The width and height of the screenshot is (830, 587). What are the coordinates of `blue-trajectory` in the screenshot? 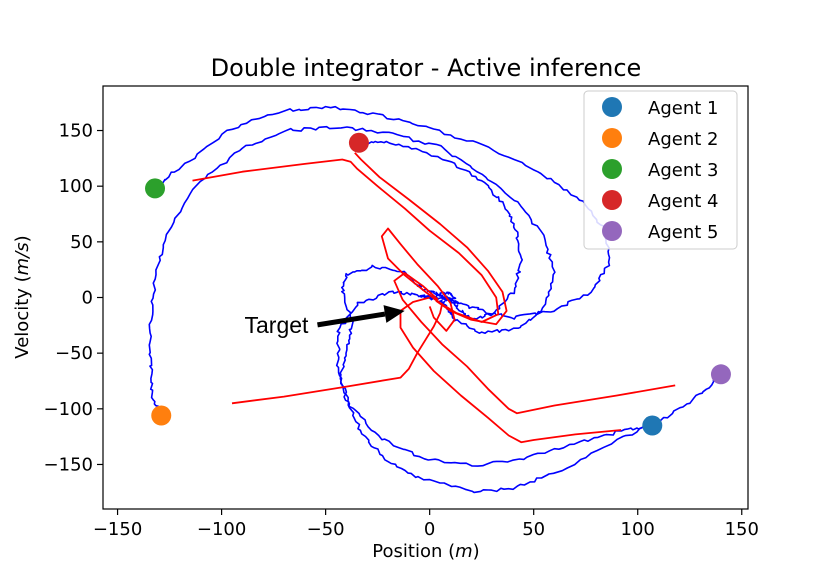 It's located at (496, 365).